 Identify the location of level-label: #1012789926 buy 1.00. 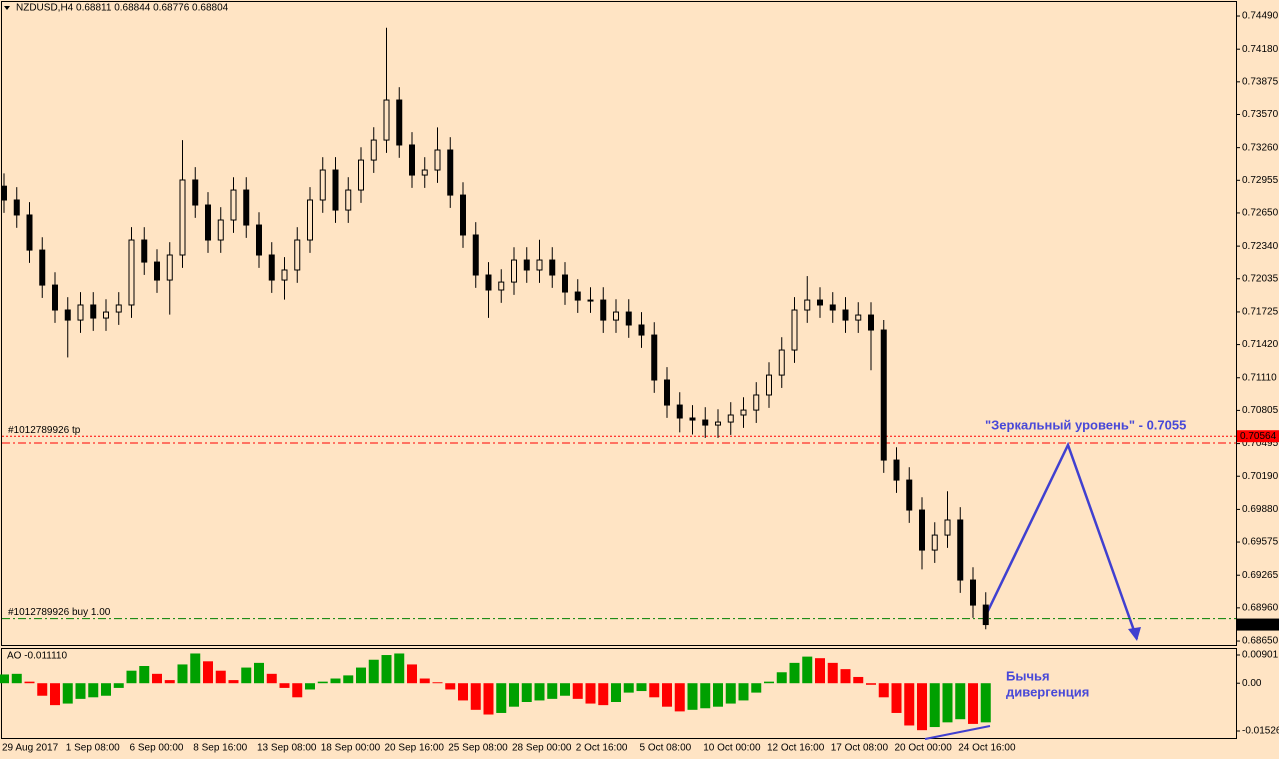
(59, 612).